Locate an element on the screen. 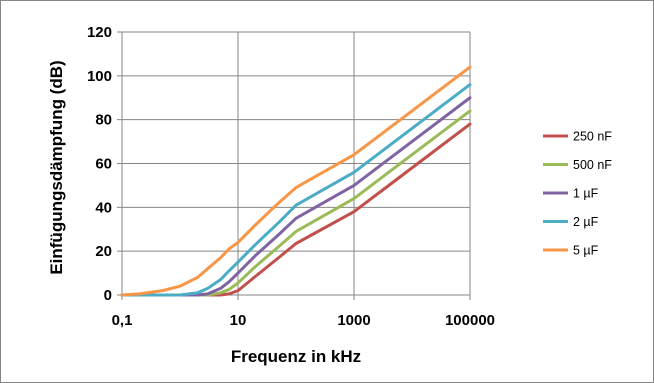 The height and width of the screenshot is (383, 654). y-tick-label: 60 is located at coordinates (103, 164).